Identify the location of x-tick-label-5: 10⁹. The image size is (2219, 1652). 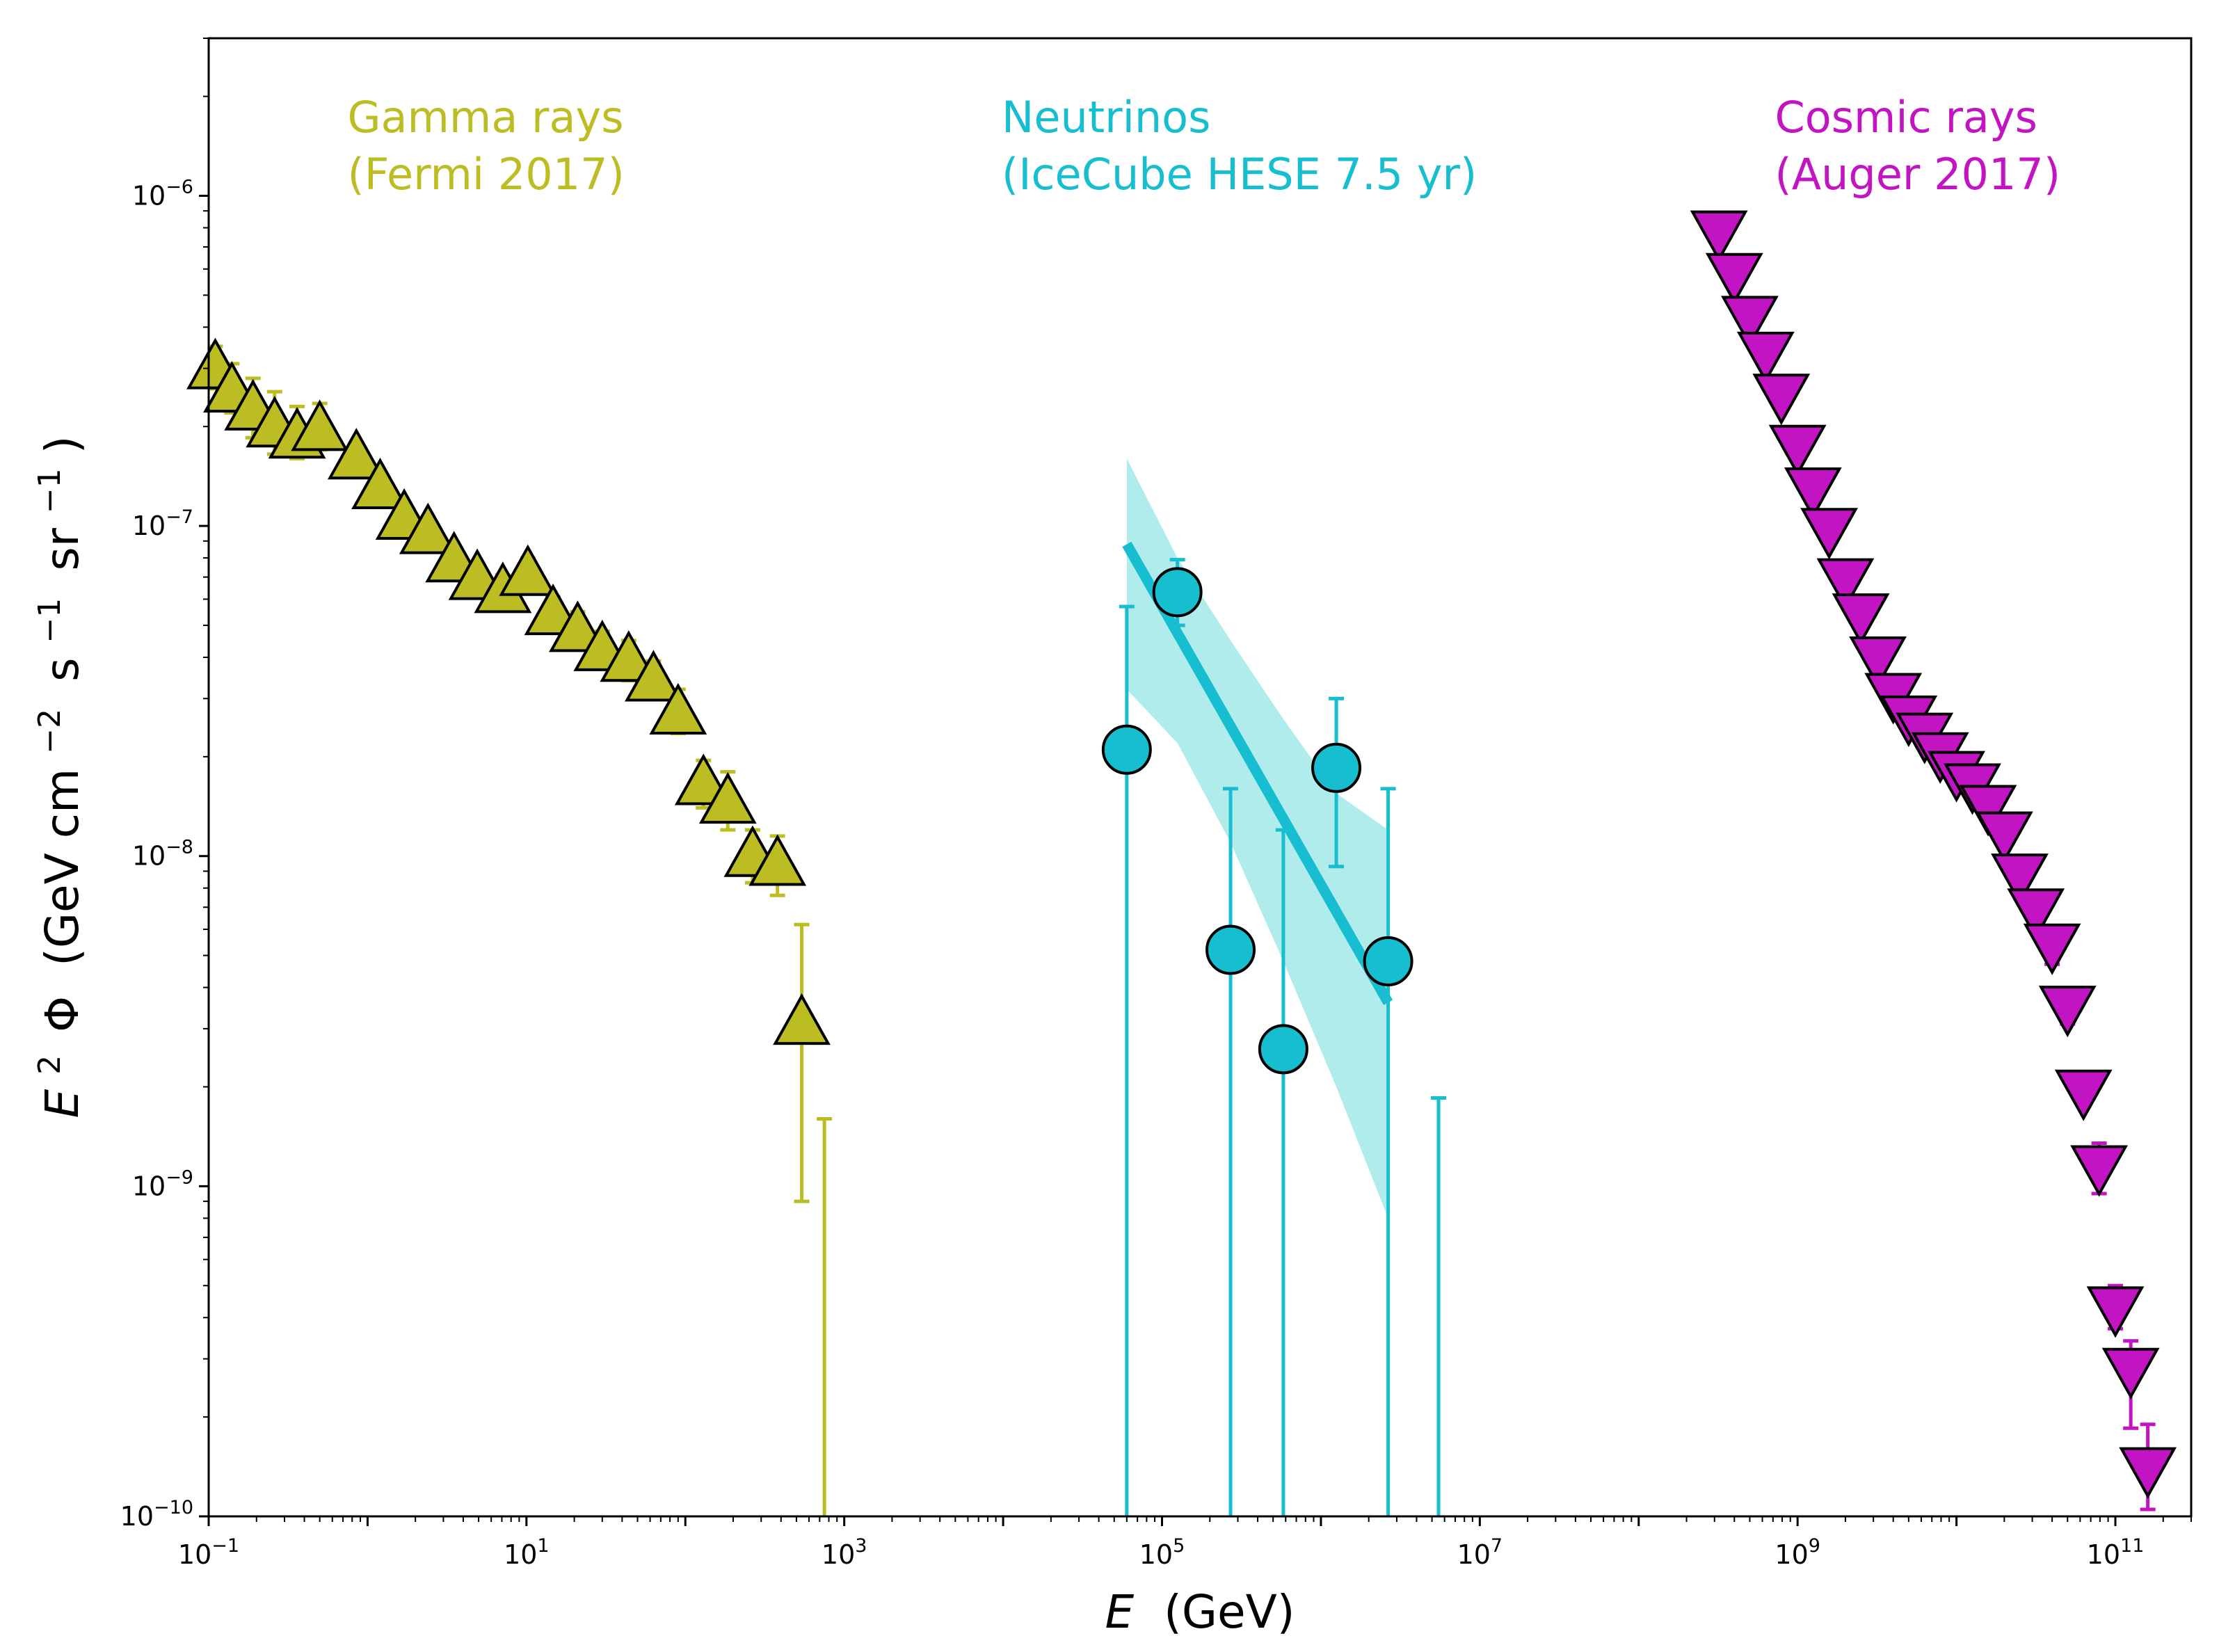
(1797, 1552).